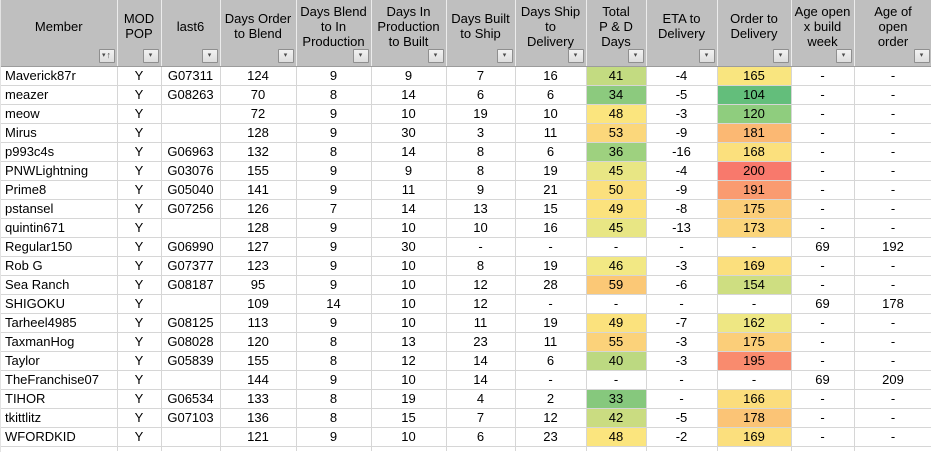  Describe the element at coordinates (258, 361) in the screenshot. I see `cell-days-order-to-blend: 155` at that location.